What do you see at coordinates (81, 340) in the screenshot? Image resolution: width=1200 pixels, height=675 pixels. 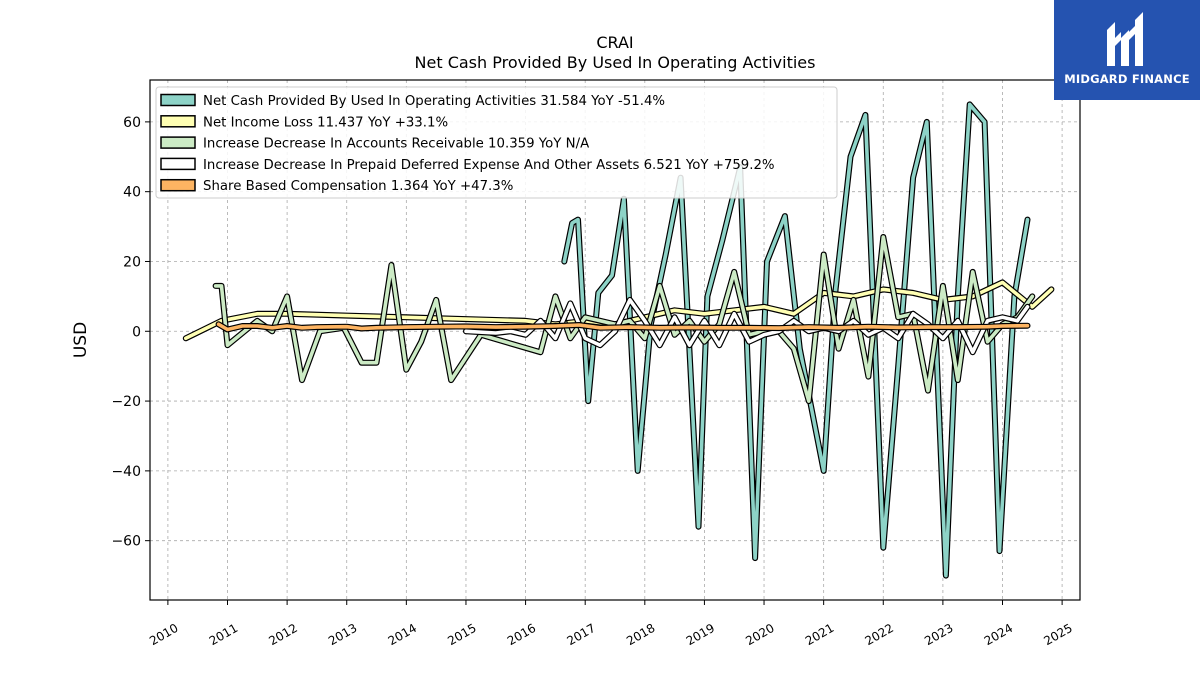 I see `y-axis-label: USD` at bounding box center [81, 340].